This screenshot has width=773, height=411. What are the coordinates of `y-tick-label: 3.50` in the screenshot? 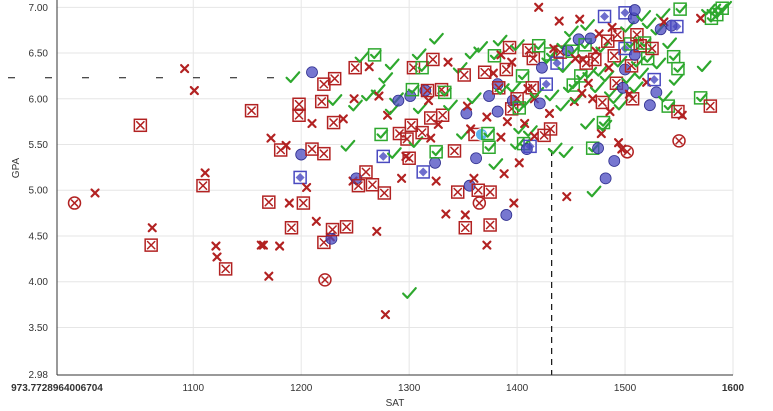 It's located at (39, 328).